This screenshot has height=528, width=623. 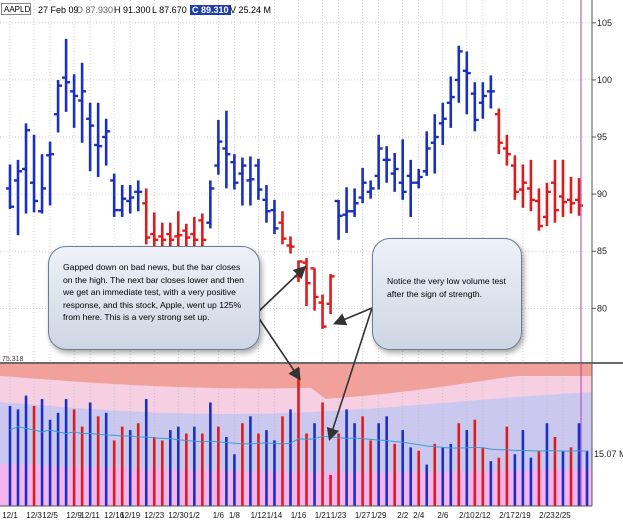 What do you see at coordinates (281, 290) in the screenshot?
I see `arrow-to-gap-bar` at bounding box center [281, 290].